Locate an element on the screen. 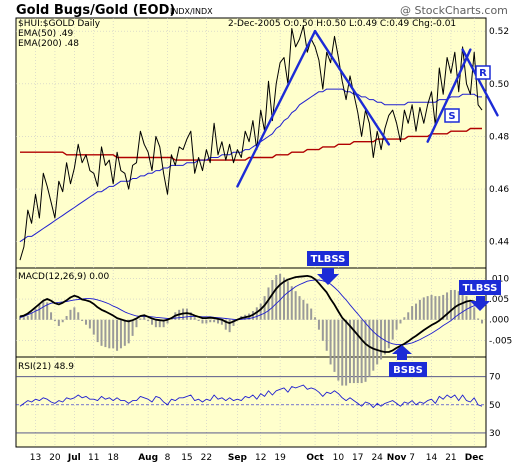 The image size is (520, 468). s-box is located at coordinates (452, 115).